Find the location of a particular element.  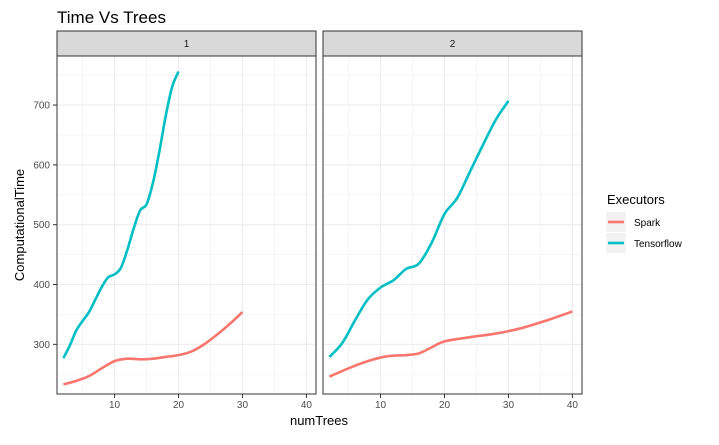

legend: Executors Spark Tensorflow is located at coordinates (644, 222).